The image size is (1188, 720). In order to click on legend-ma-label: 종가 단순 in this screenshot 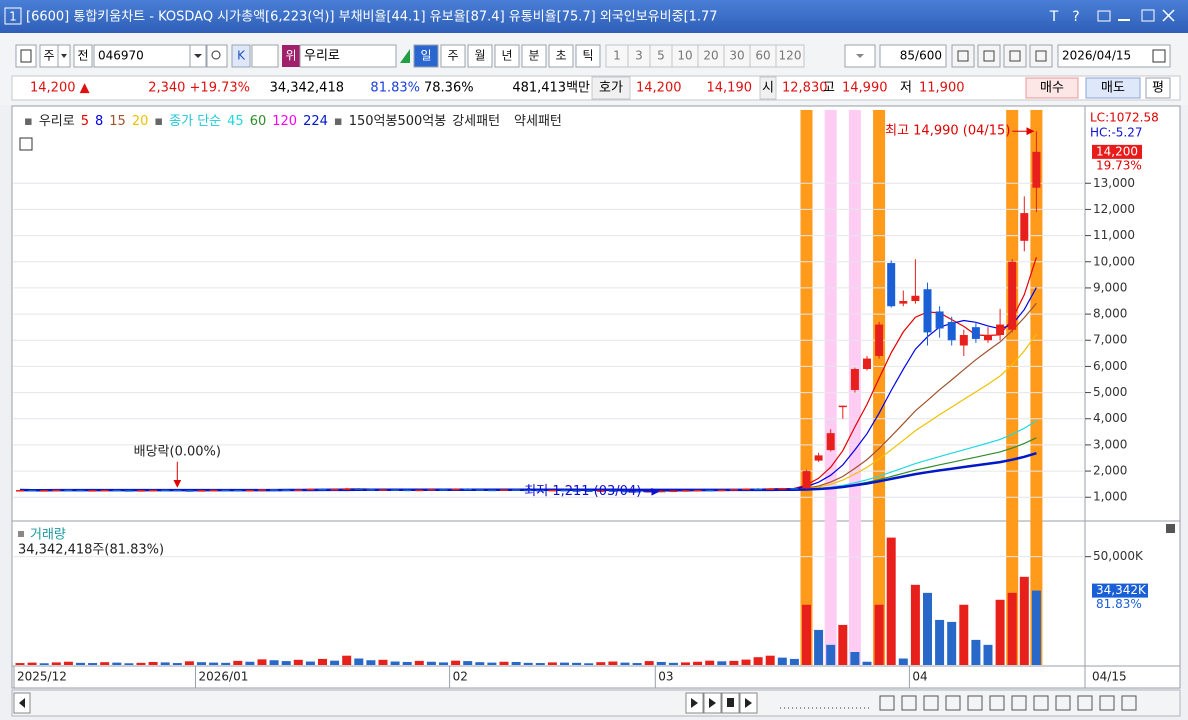, I will do `click(195, 121)`.